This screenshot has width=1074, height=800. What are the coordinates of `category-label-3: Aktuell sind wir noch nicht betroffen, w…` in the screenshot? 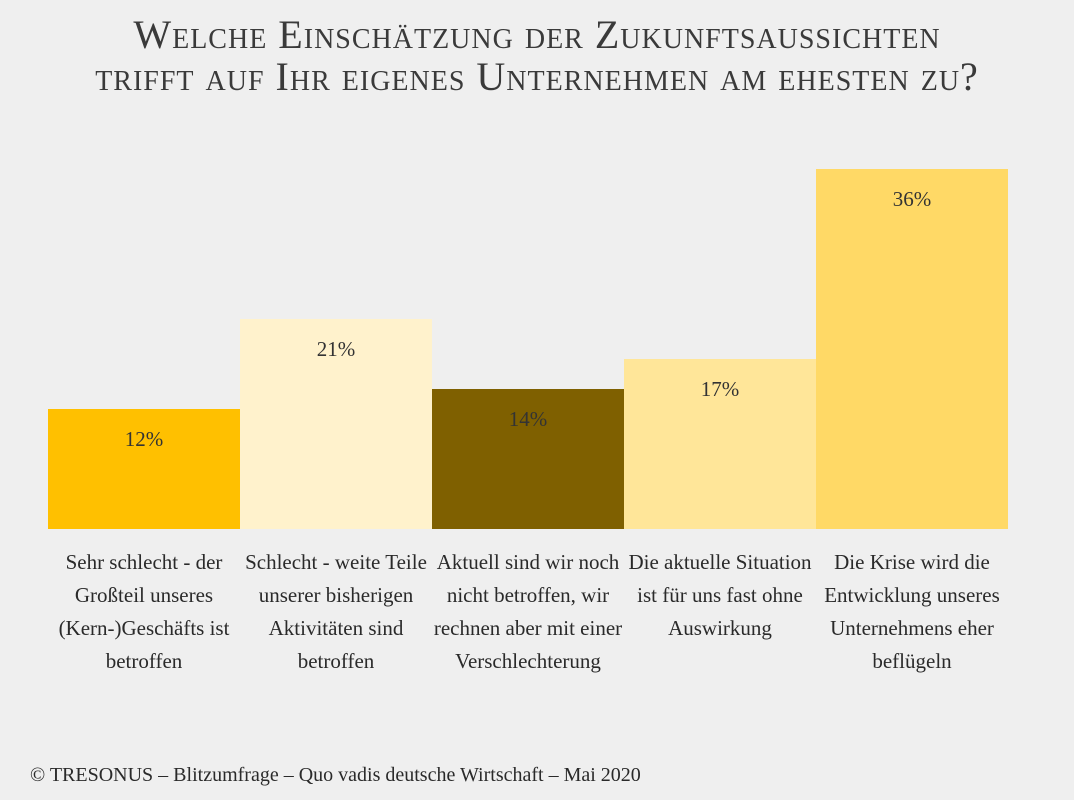 It's located at (528, 611).